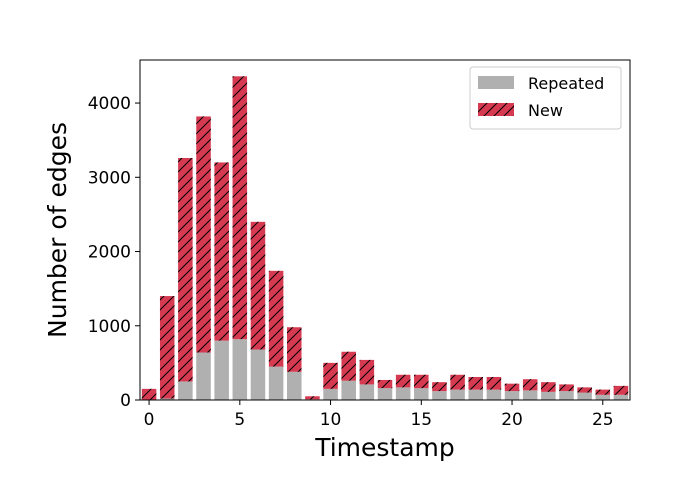 This screenshot has width=700, height=500. What do you see at coordinates (384, 447) in the screenshot?
I see `x-axis-label: Timestamp` at bounding box center [384, 447].